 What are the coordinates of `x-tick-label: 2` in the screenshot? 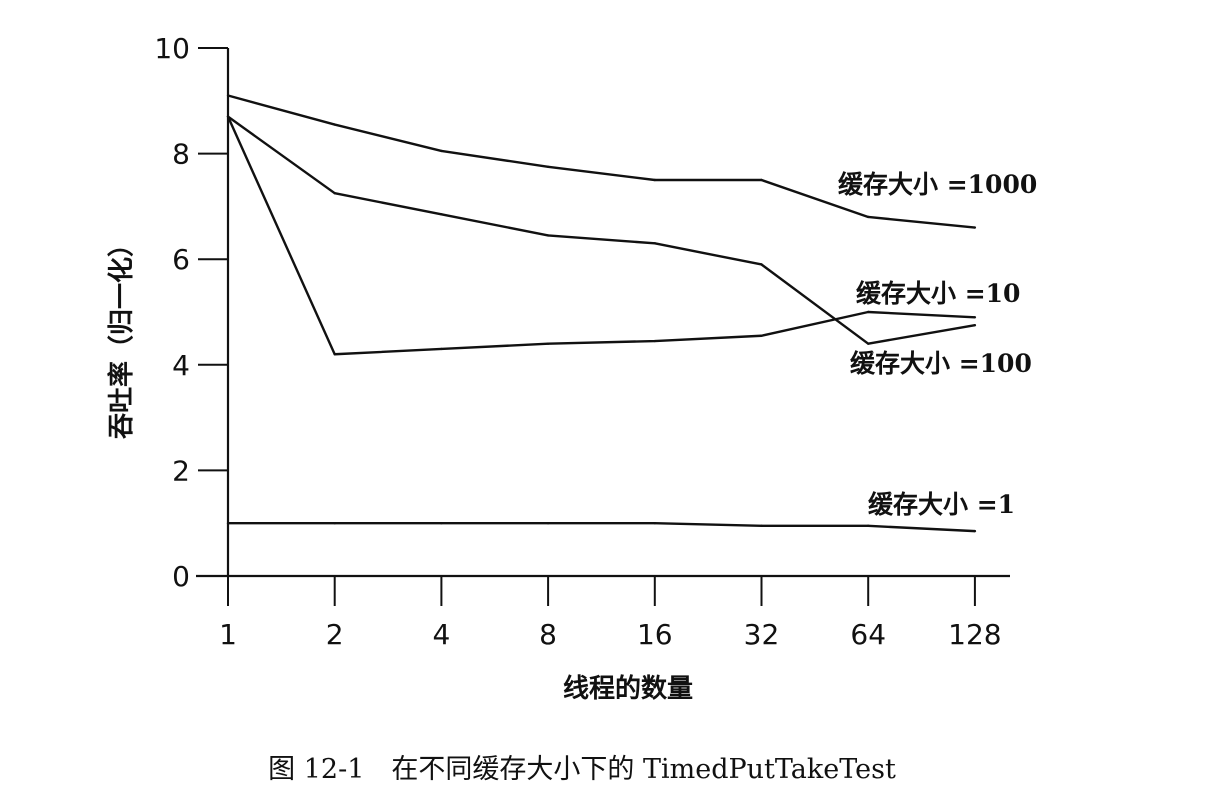 It's located at (335, 634).